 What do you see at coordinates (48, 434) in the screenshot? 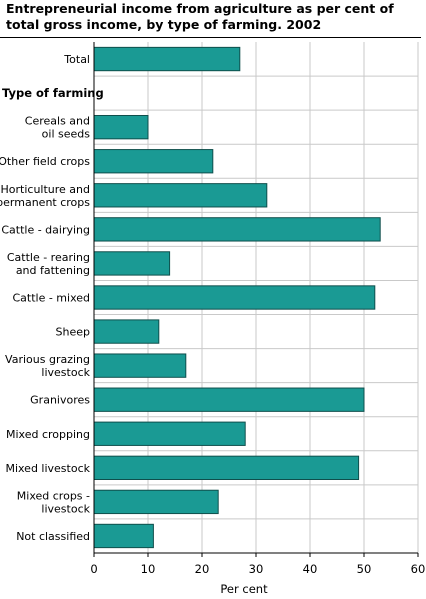
I see `category-label: Mixed cropping` at bounding box center [48, 434].